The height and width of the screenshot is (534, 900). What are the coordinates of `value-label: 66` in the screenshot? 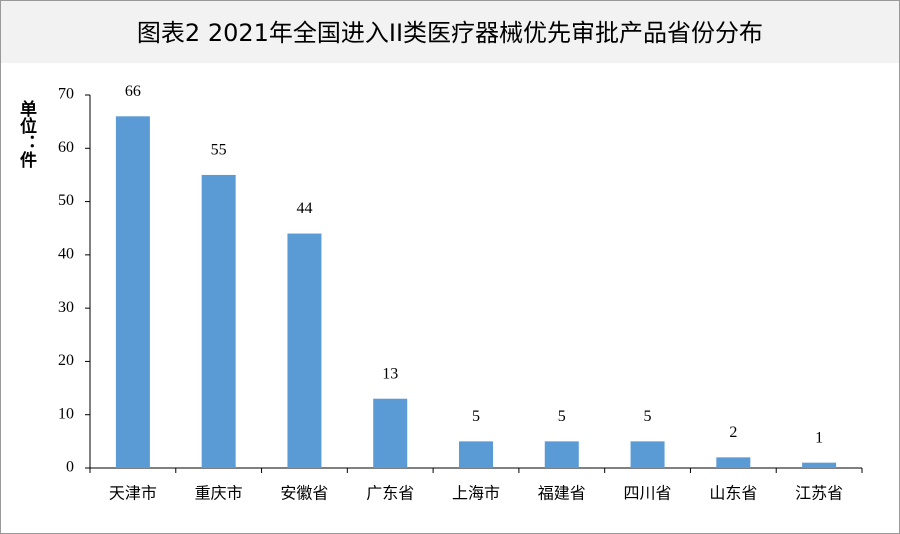 It's located at (133, 91).